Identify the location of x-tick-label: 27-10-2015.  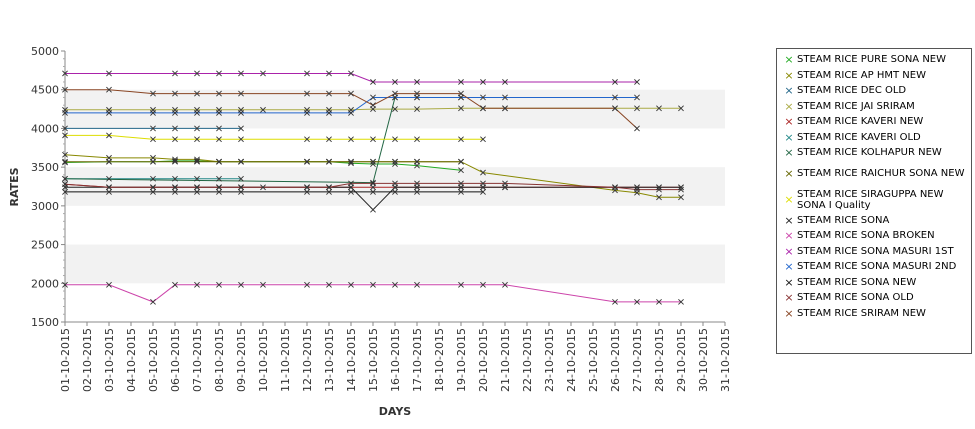
(637, 360).